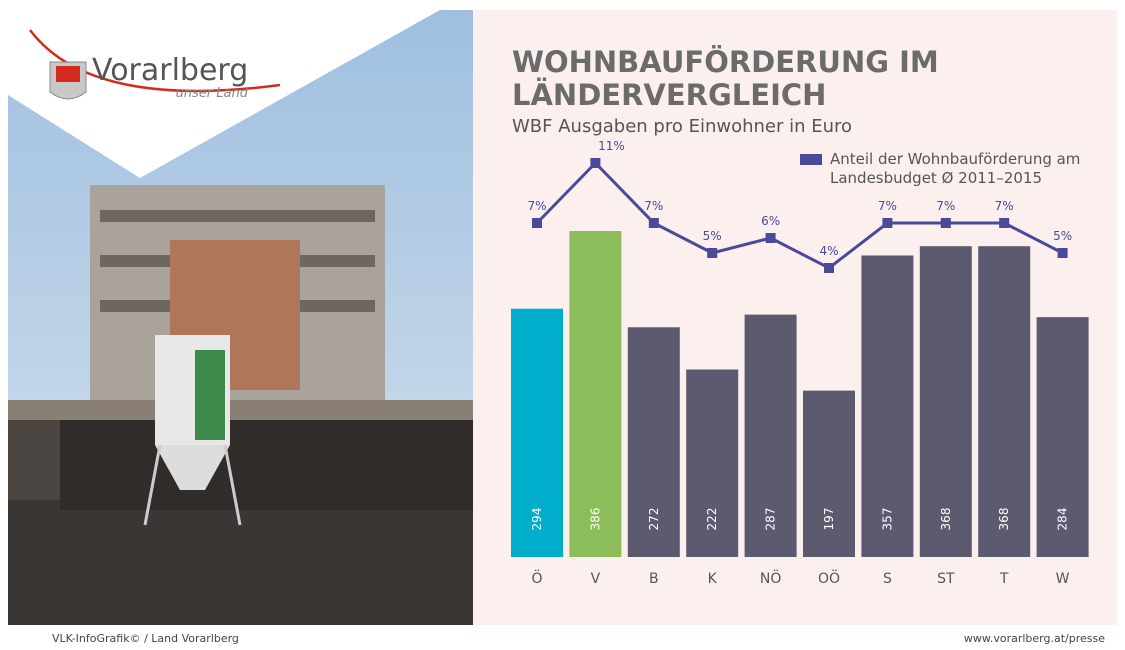 Image resolution: width=1125 pixels, height=650 pixels. Describe the element at coordinates (654, 519) in the screenshot. I see `bar-value-label: 272` at that location.